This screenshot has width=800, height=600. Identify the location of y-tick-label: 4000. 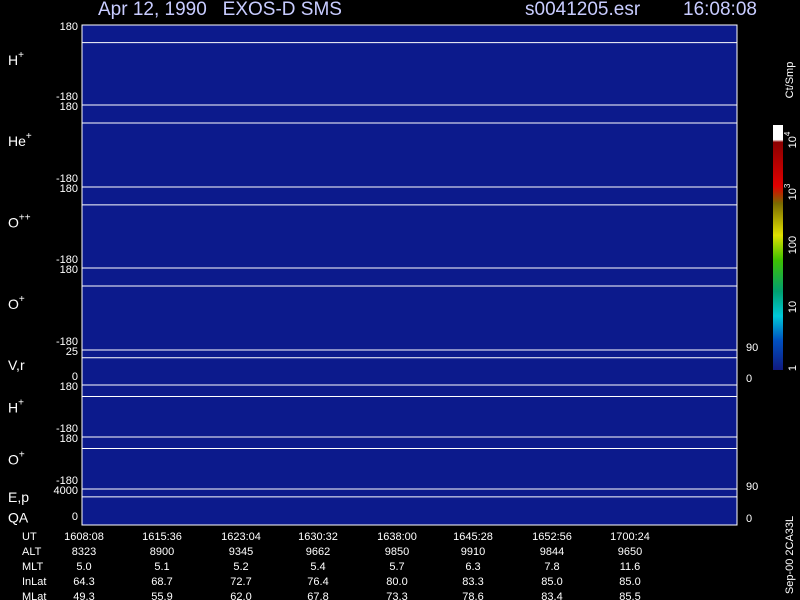
(66, 491).